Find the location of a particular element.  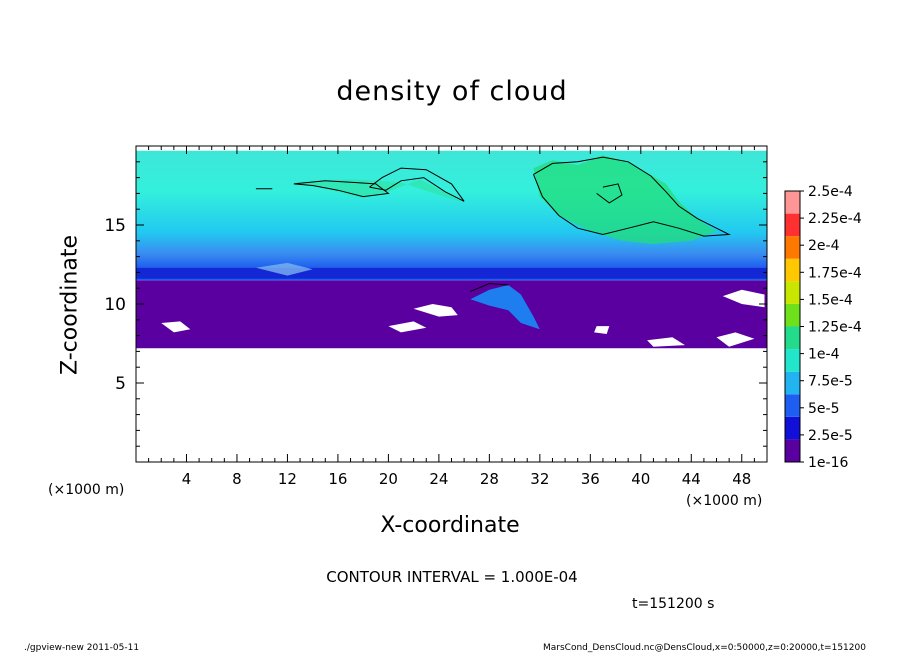

colorbar-label: 5e-5 is located at coordinates (823, 409).